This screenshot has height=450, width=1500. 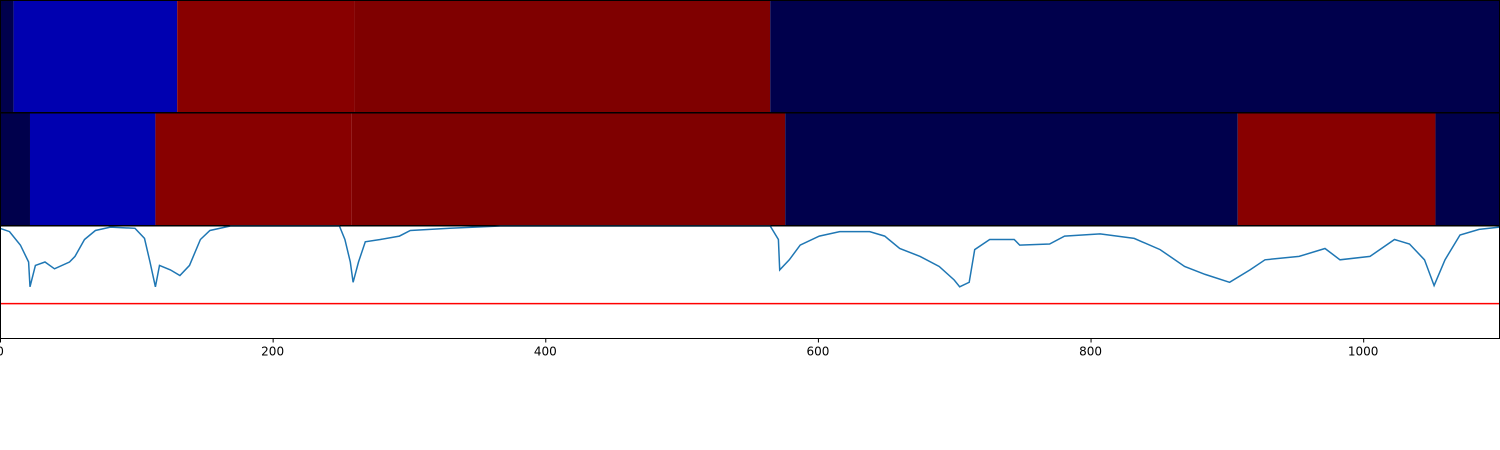 What do you see at coordinates (272, 351) in the screenshot?
I see `x-tick-label: 200` at bounding box center [272, 351].